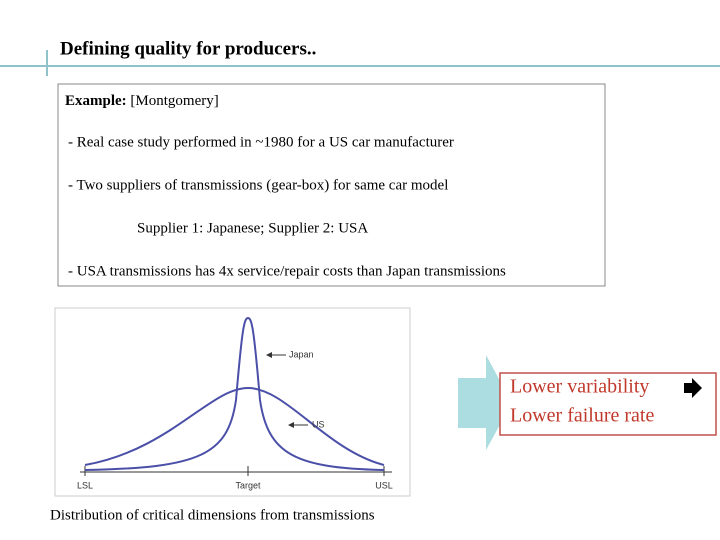 This screenshot has width=720, height=540. I want to click on example-label: Example:, so click(96, 101).